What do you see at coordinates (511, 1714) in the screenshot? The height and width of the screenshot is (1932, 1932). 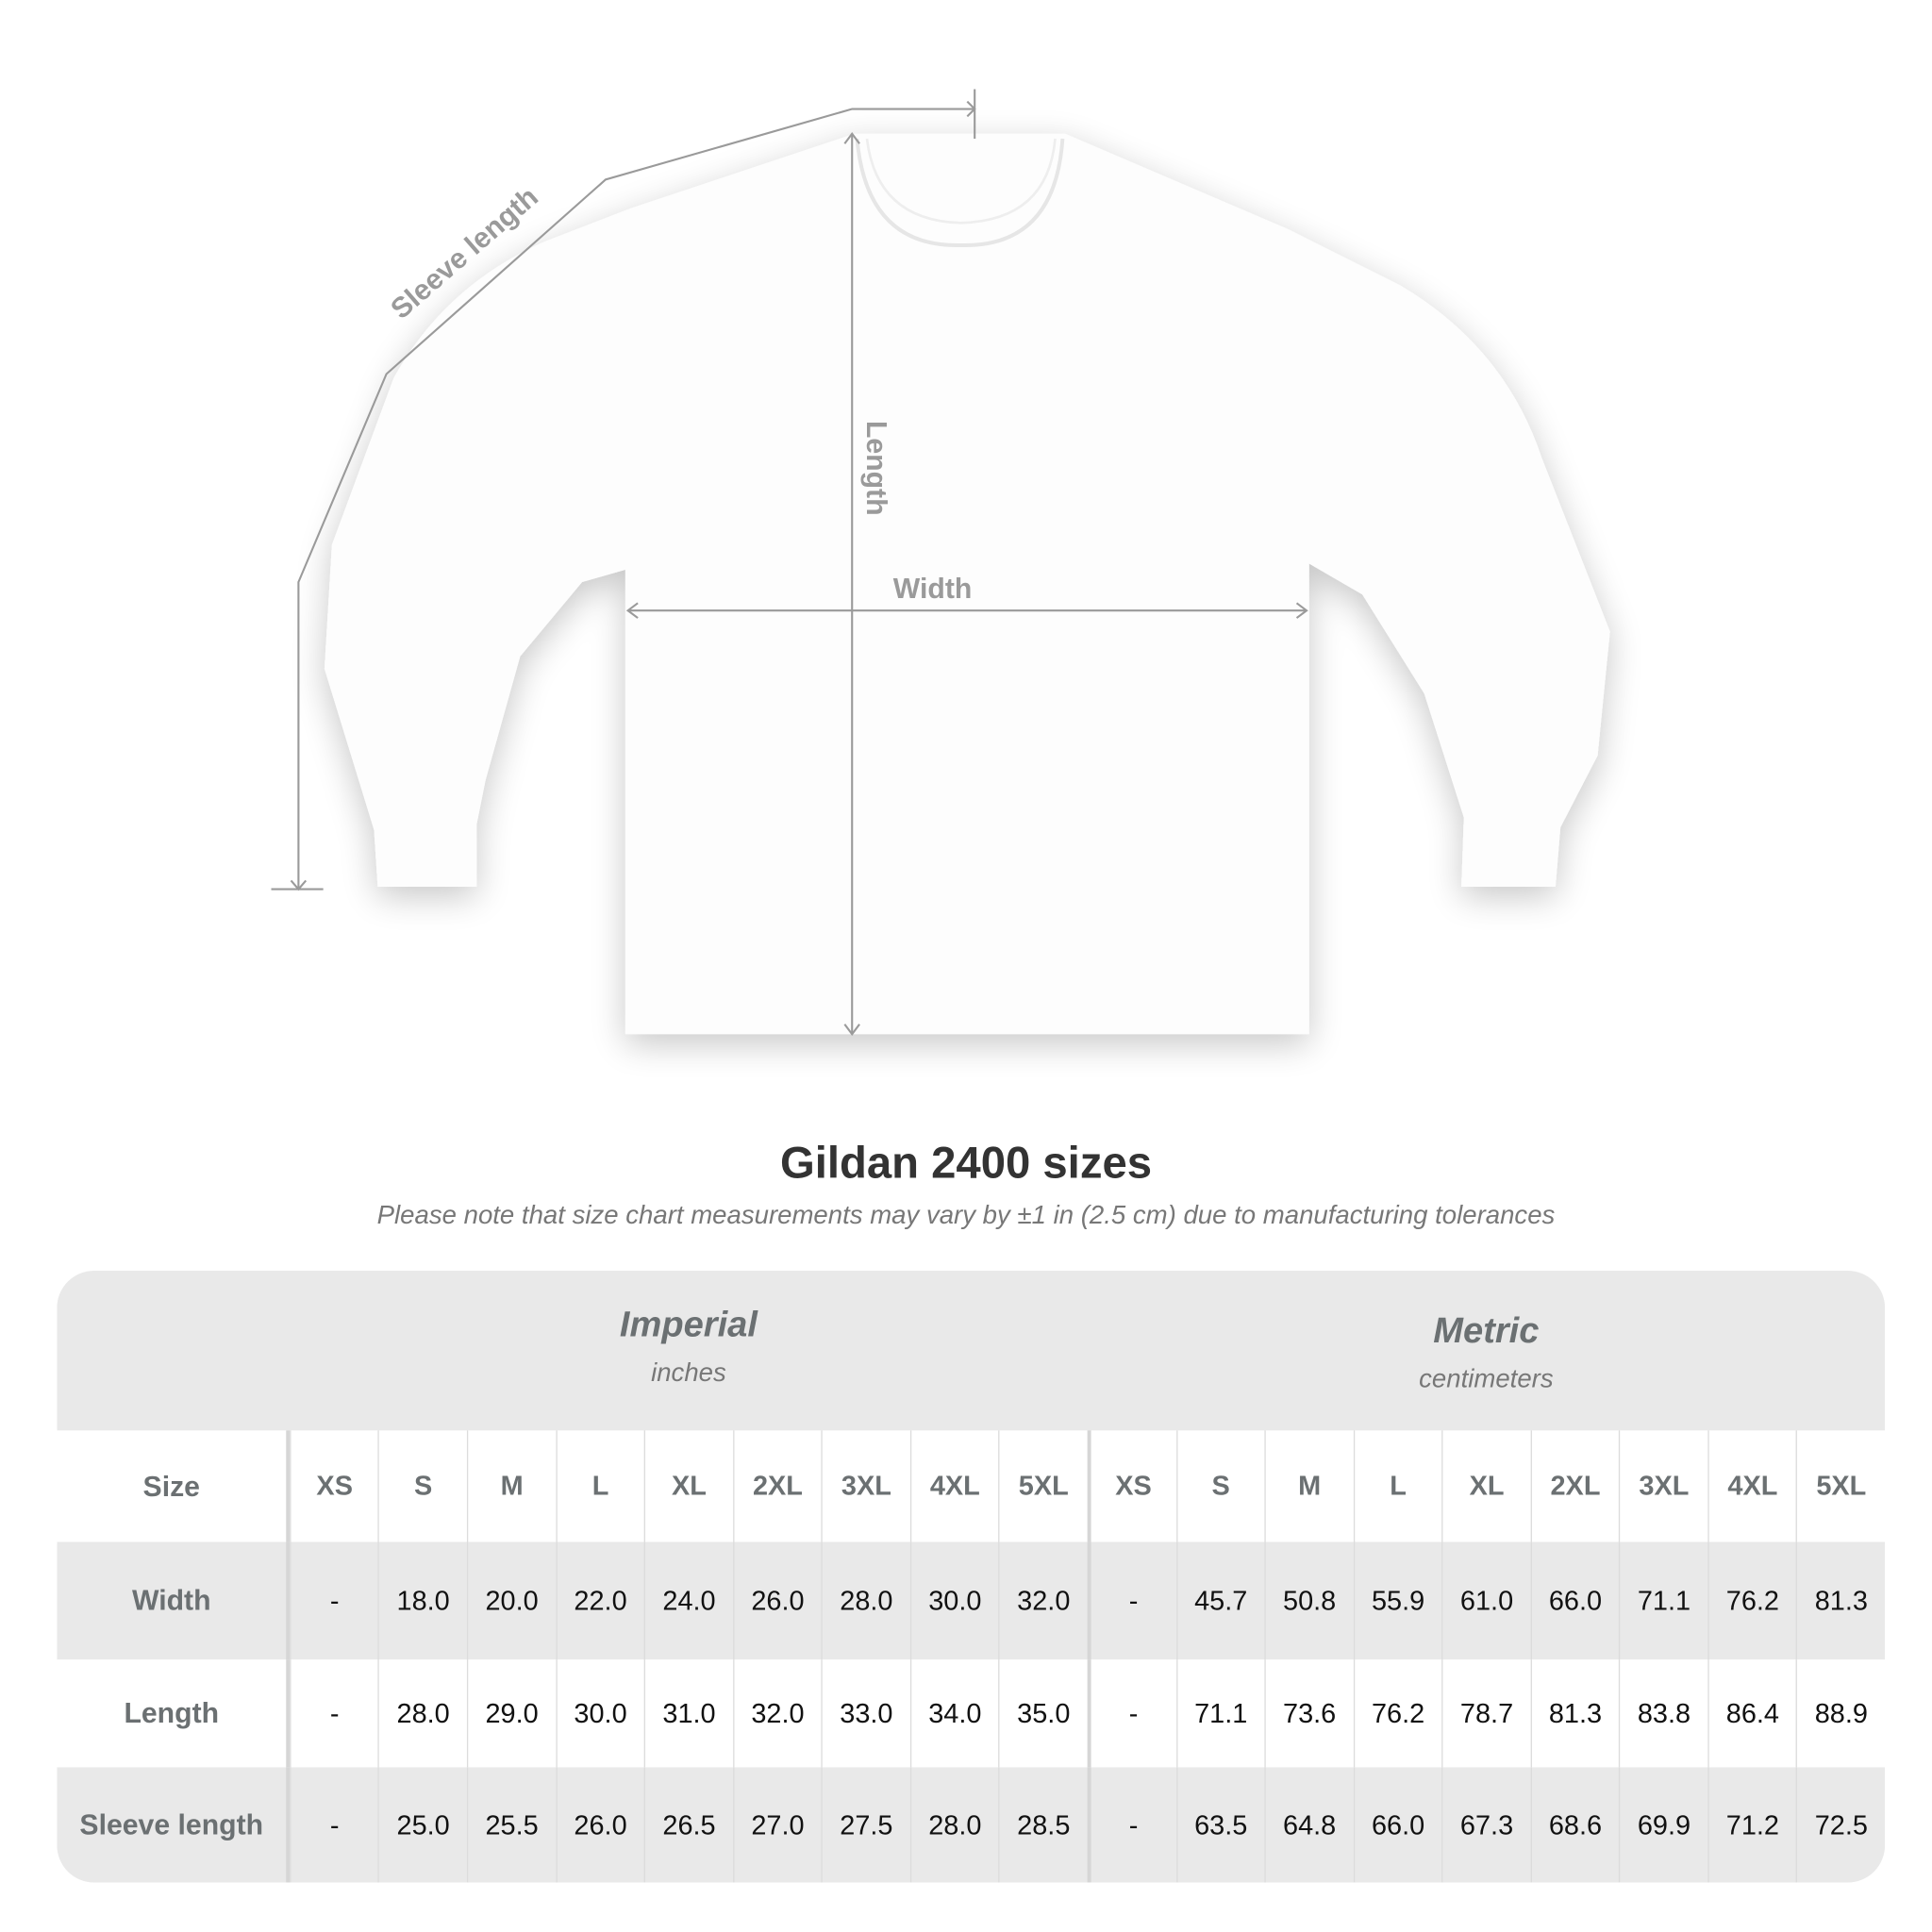 I see `imperial-value-cell: 29.0` at bounding box center [511, 1714].